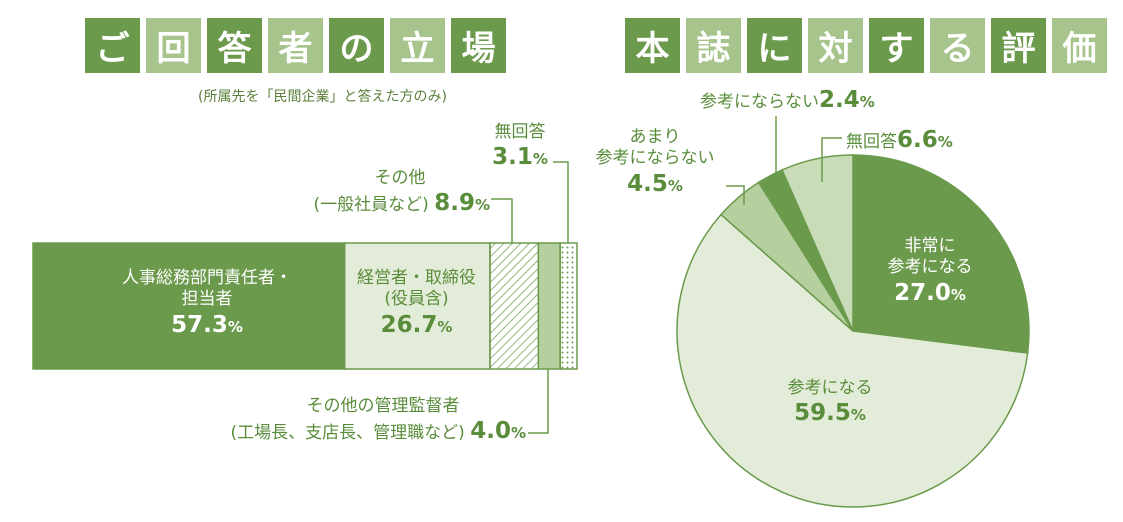 The image size is (1123, 522). What do you see at coordinates (356, 45) in the screenshot?
I see `title-char: の` at bounding box center [356, 45].